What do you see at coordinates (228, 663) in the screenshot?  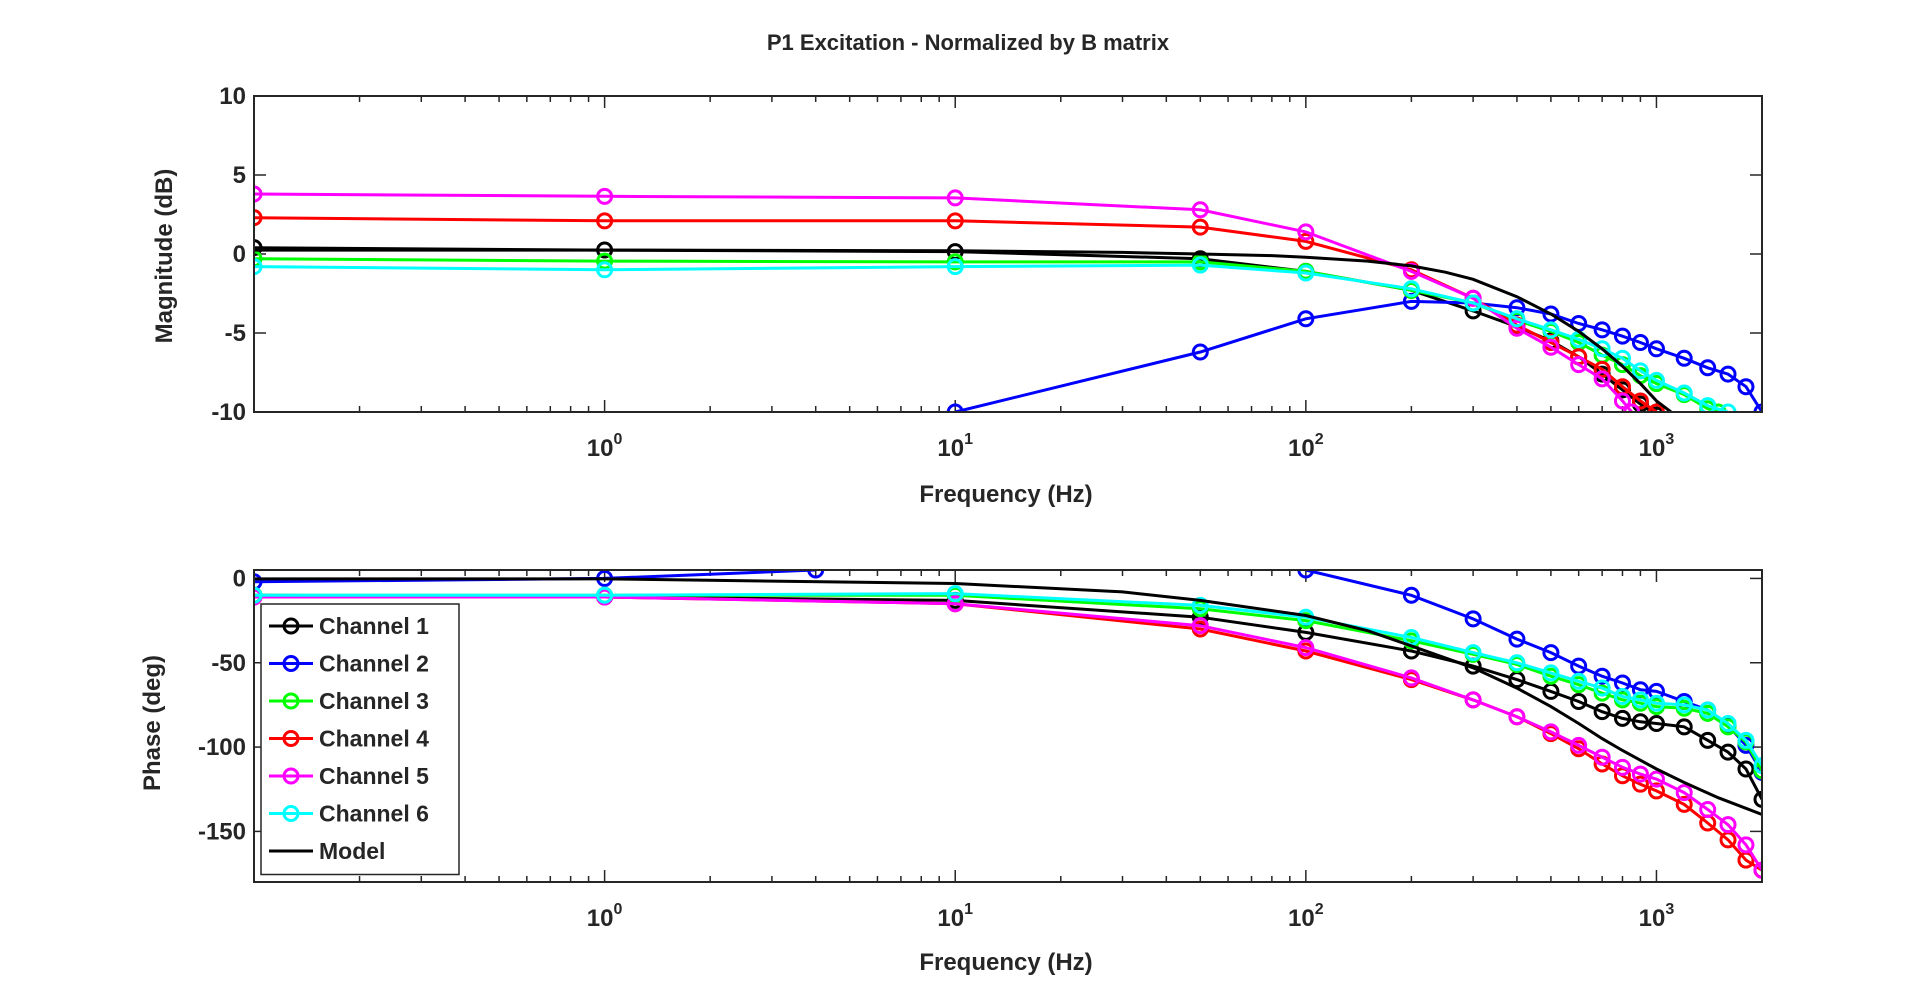 I see `y-tick-label: -50` at bounding box center [228, 663].